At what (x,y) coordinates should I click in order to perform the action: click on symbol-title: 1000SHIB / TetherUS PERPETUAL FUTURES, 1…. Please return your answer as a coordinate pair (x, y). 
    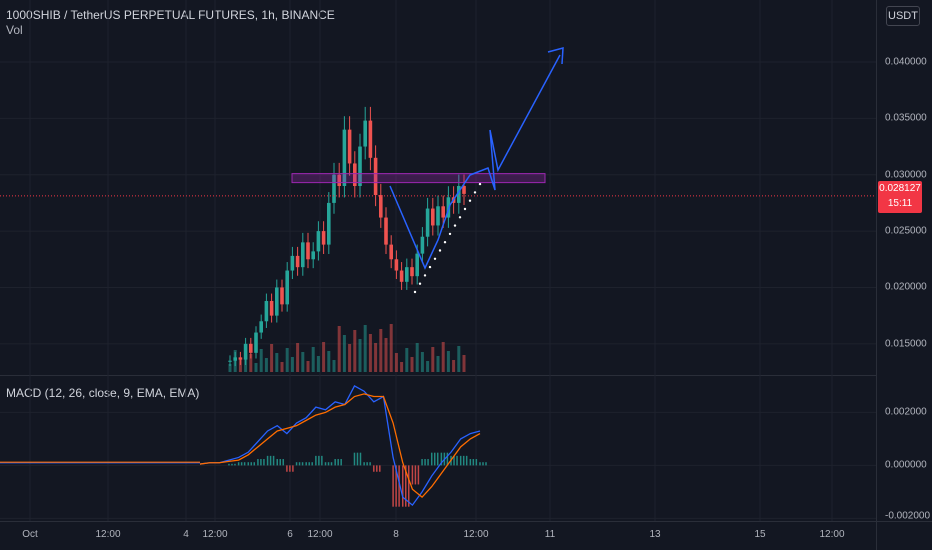
    Looking at the image, I should click on (170, 15).